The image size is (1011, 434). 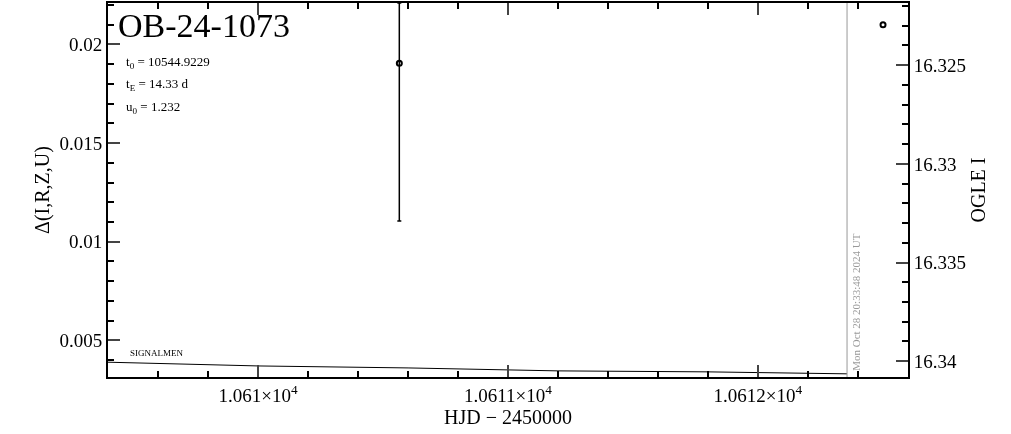 I want to click on y-tick-label: 0.01, so click(x=85, y=242).